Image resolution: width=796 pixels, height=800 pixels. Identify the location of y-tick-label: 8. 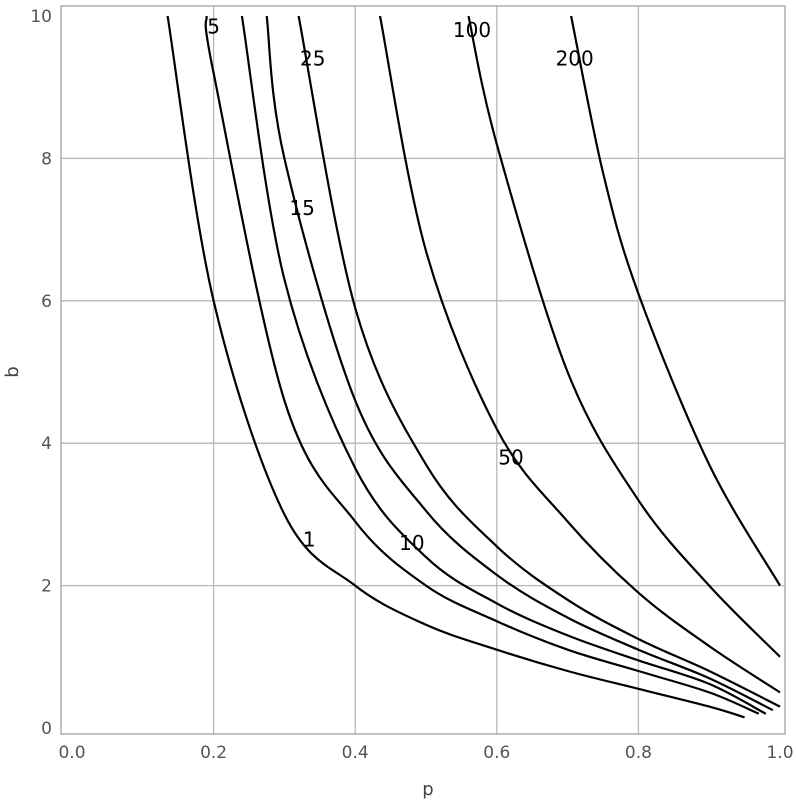
(46, 159).